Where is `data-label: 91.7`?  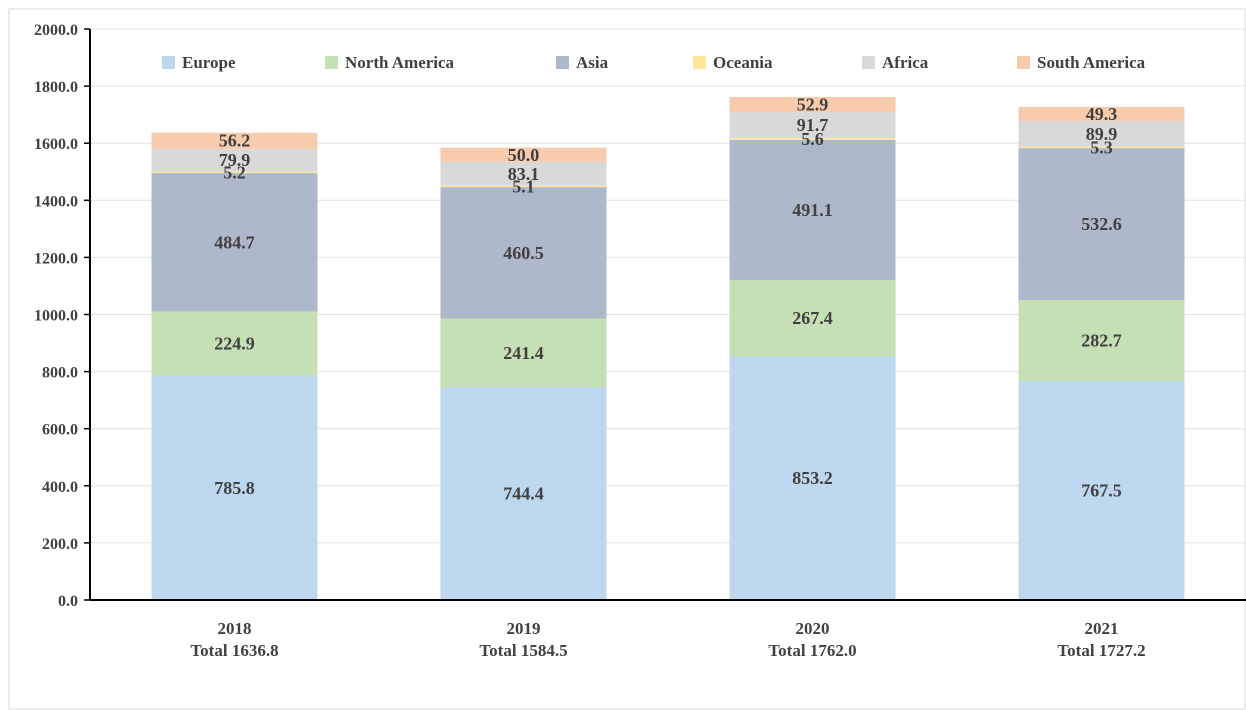 data-label: 91.7 is located at coordinates (813, 125).